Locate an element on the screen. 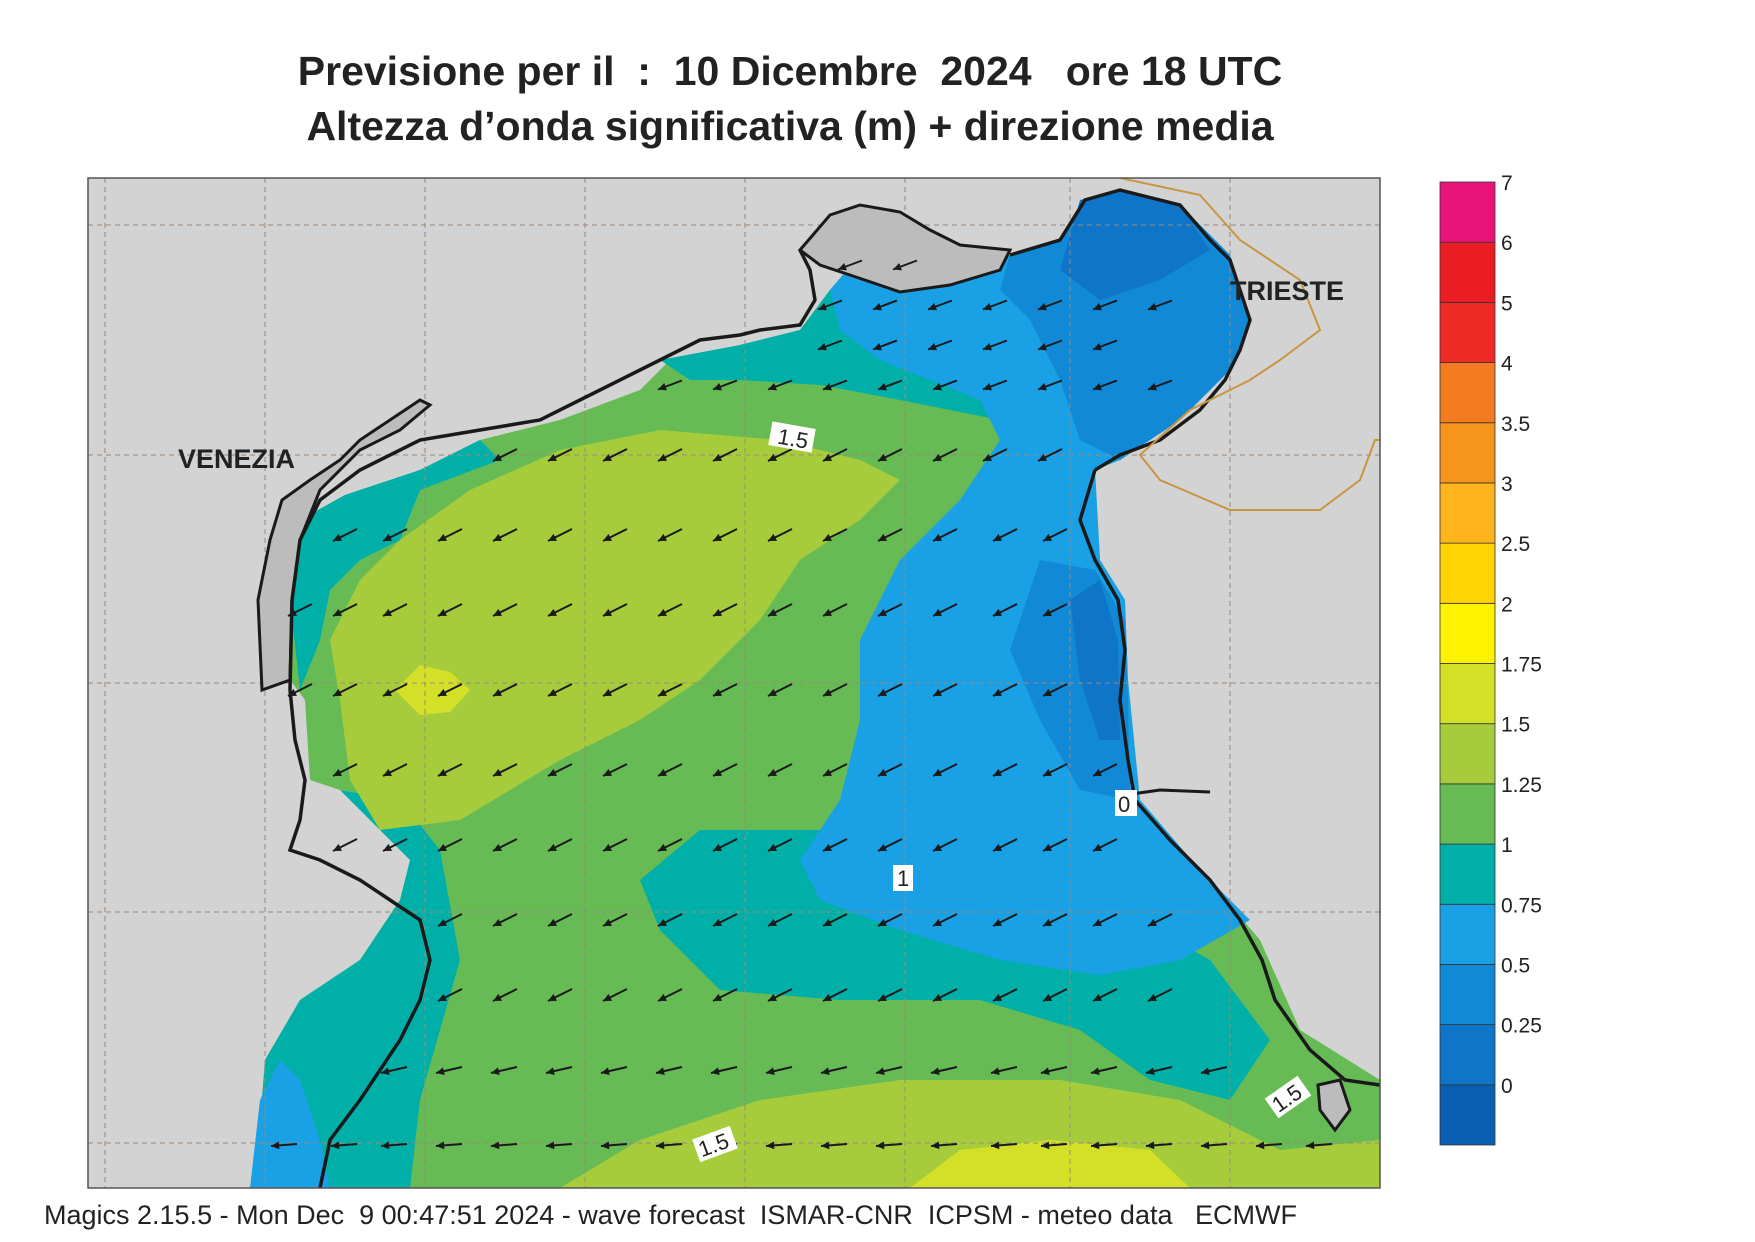 Image resolution: width=1755 pixels, height=1242 pixels. grado-lagoon is located at coordinates (905, 248).